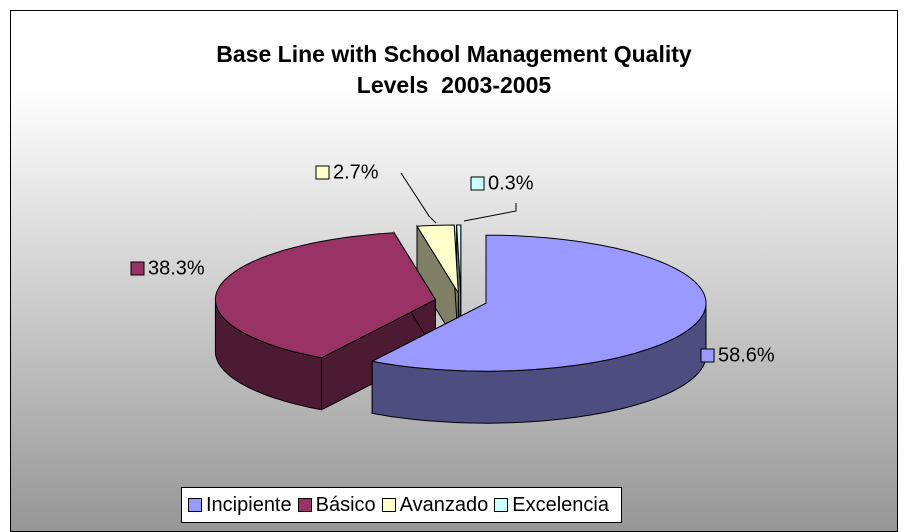 The image size is (908, 532). I want to click on data-label: 58.6%, so click(746, 355).